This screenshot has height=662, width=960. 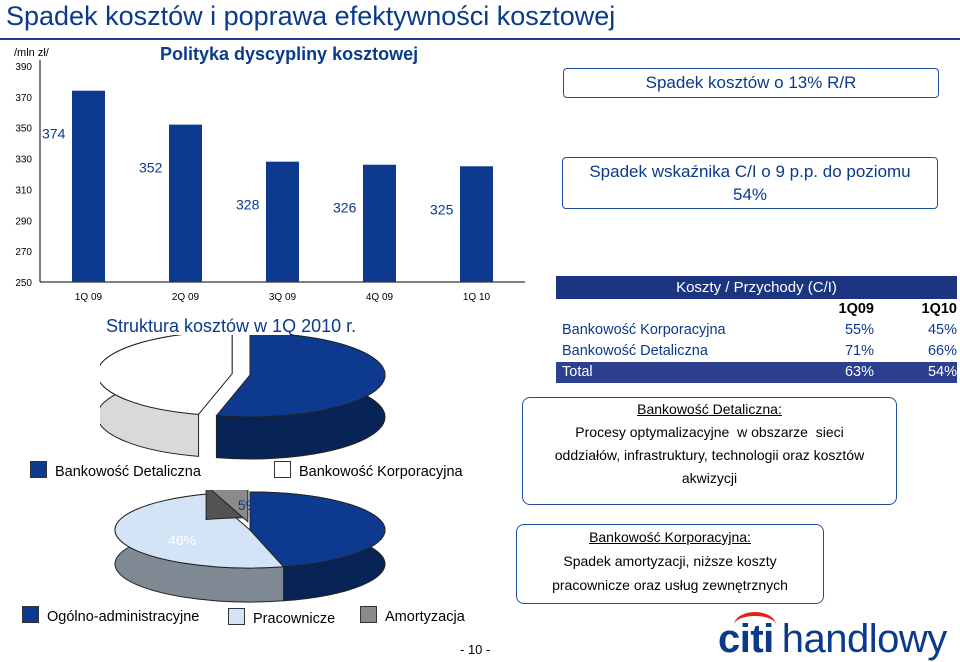 I want to click on legend-swatch-retail, so click(x=38, y=469).